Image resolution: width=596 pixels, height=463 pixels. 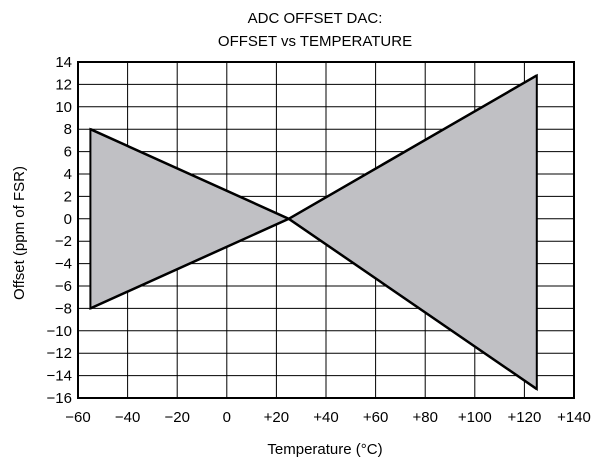 What do you see at coordinates (63, 84) in the screenshot?
I see `y-tick-label-1: 12` at bounding box center [63, 84].